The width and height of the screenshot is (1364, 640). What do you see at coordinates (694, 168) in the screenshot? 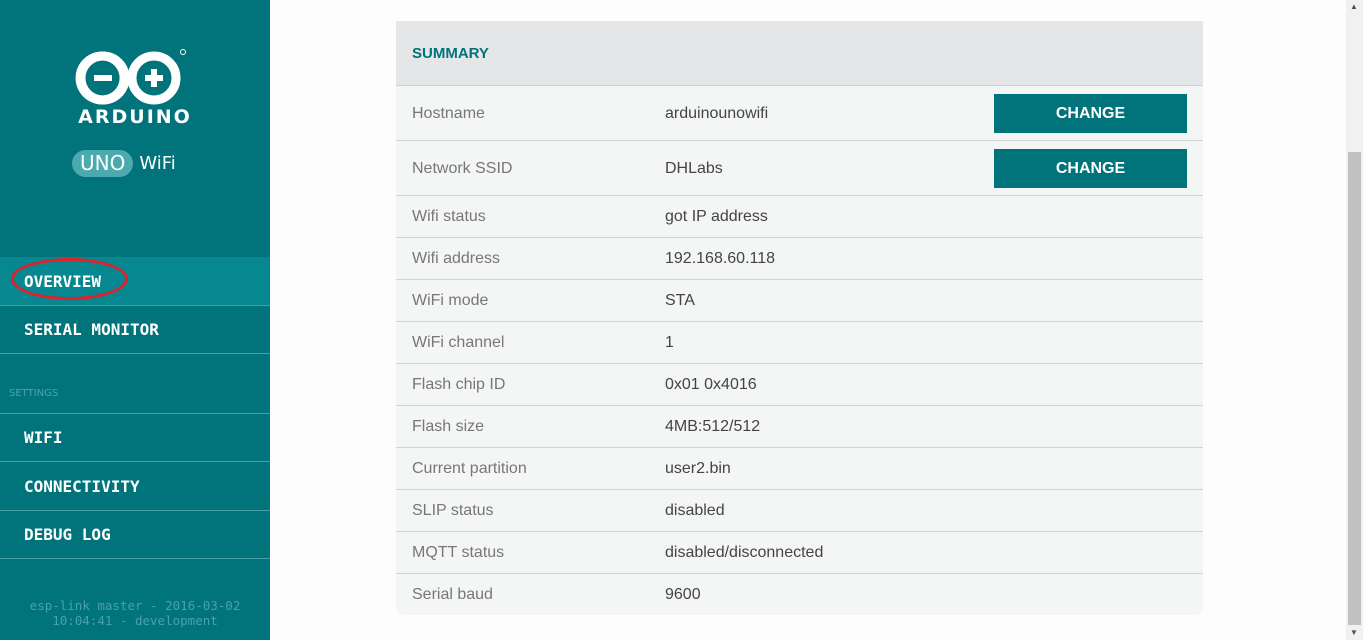
I see `row-value: DHLabs` at bounding box center [694, 168].